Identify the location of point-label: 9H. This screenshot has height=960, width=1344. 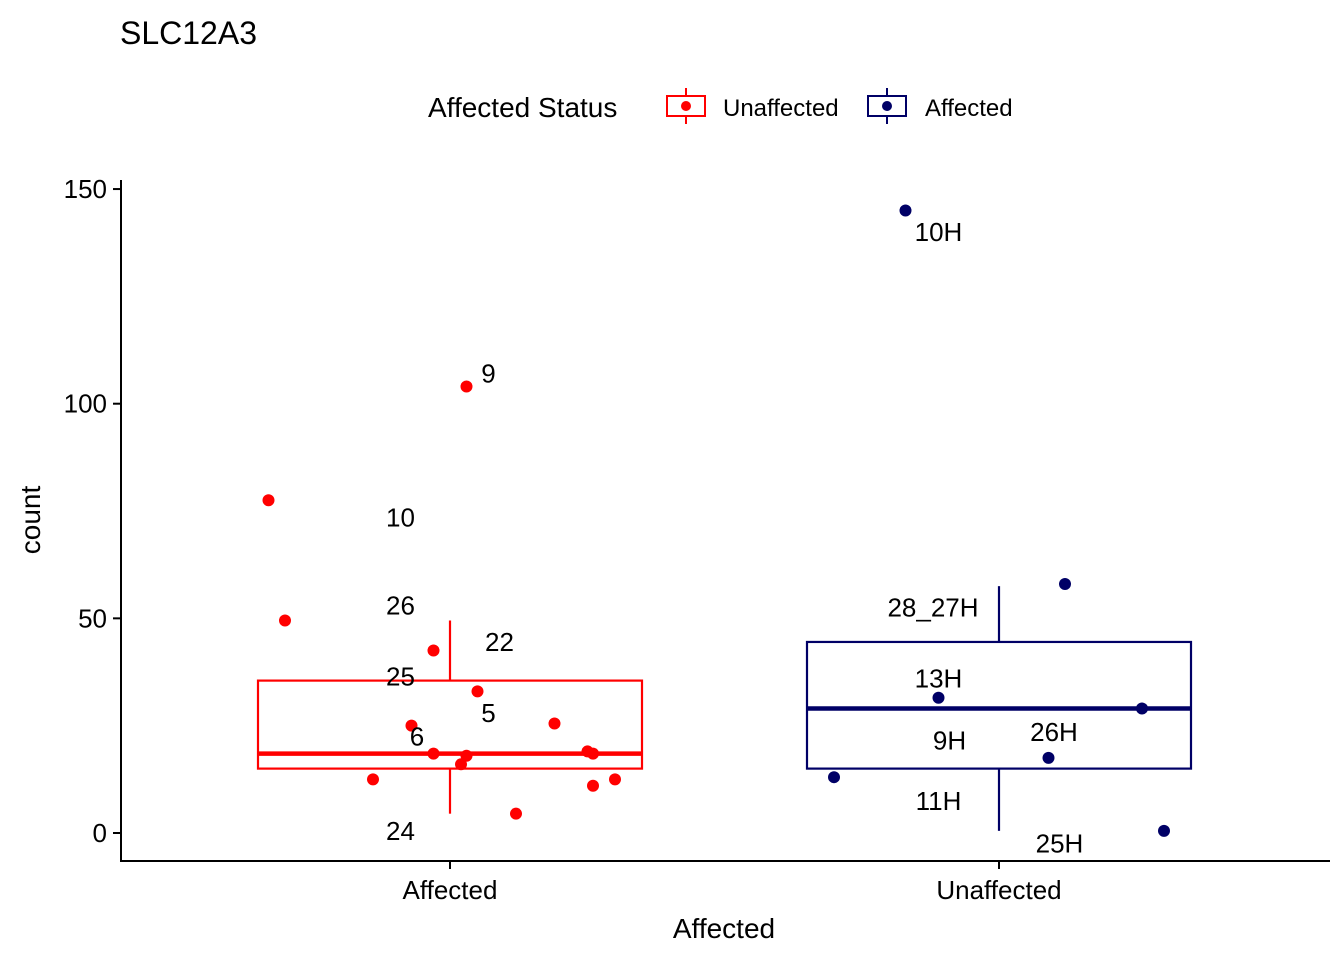
(949, 741).